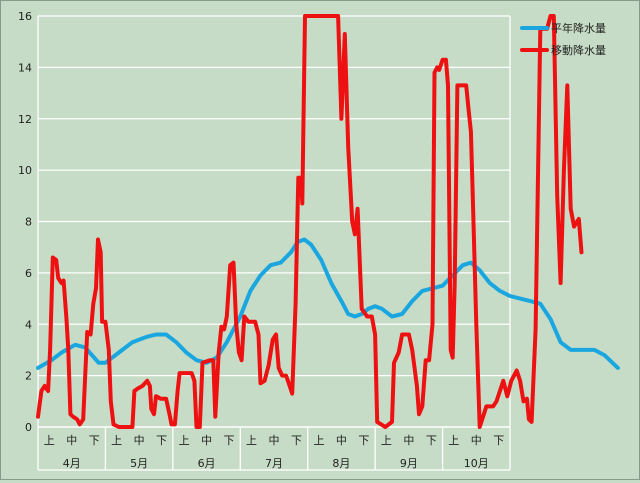 Image resolution: width=640 pixels, height=483 pixels. I want to click on x-month-label: 5月, so click(139, 463).